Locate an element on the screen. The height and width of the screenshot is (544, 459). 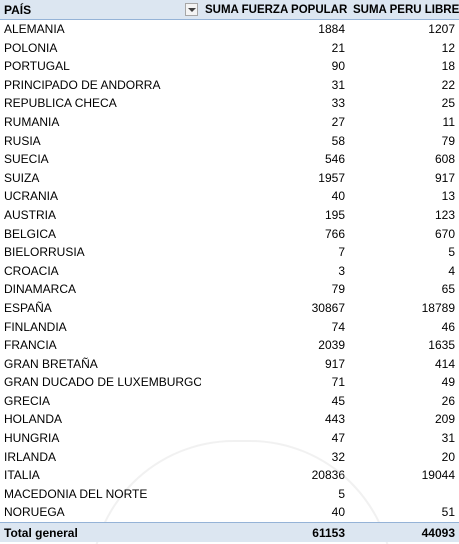
row-country-cell: MACEDONIA DEL NORTE is located at coordinates (76, 493).